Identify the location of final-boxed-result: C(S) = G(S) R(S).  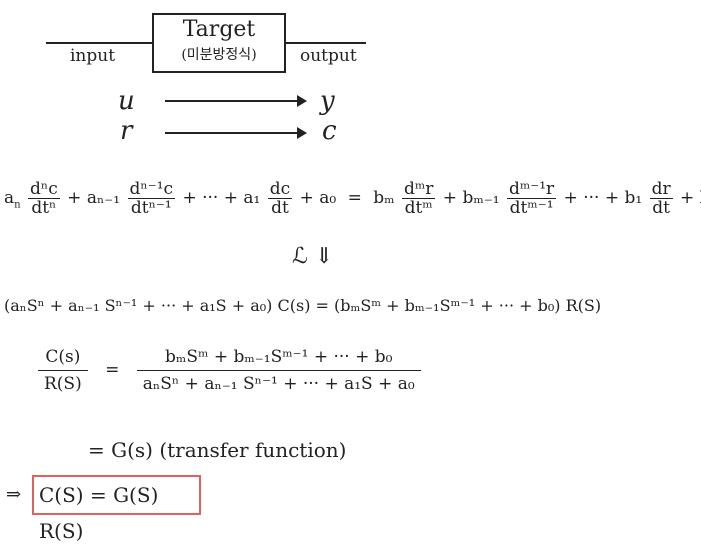
(116, 509).